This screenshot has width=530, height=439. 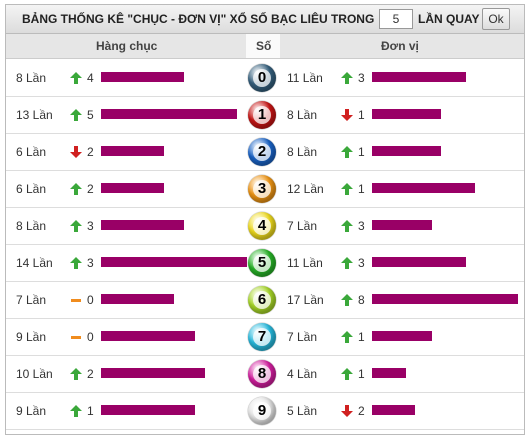 I want to click on count-label: 17 Lần, so click(x=305, y=300).